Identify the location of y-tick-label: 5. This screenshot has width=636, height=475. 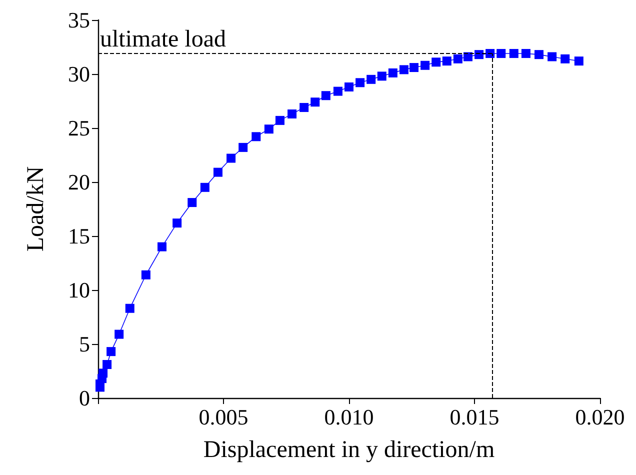
(84, 344).